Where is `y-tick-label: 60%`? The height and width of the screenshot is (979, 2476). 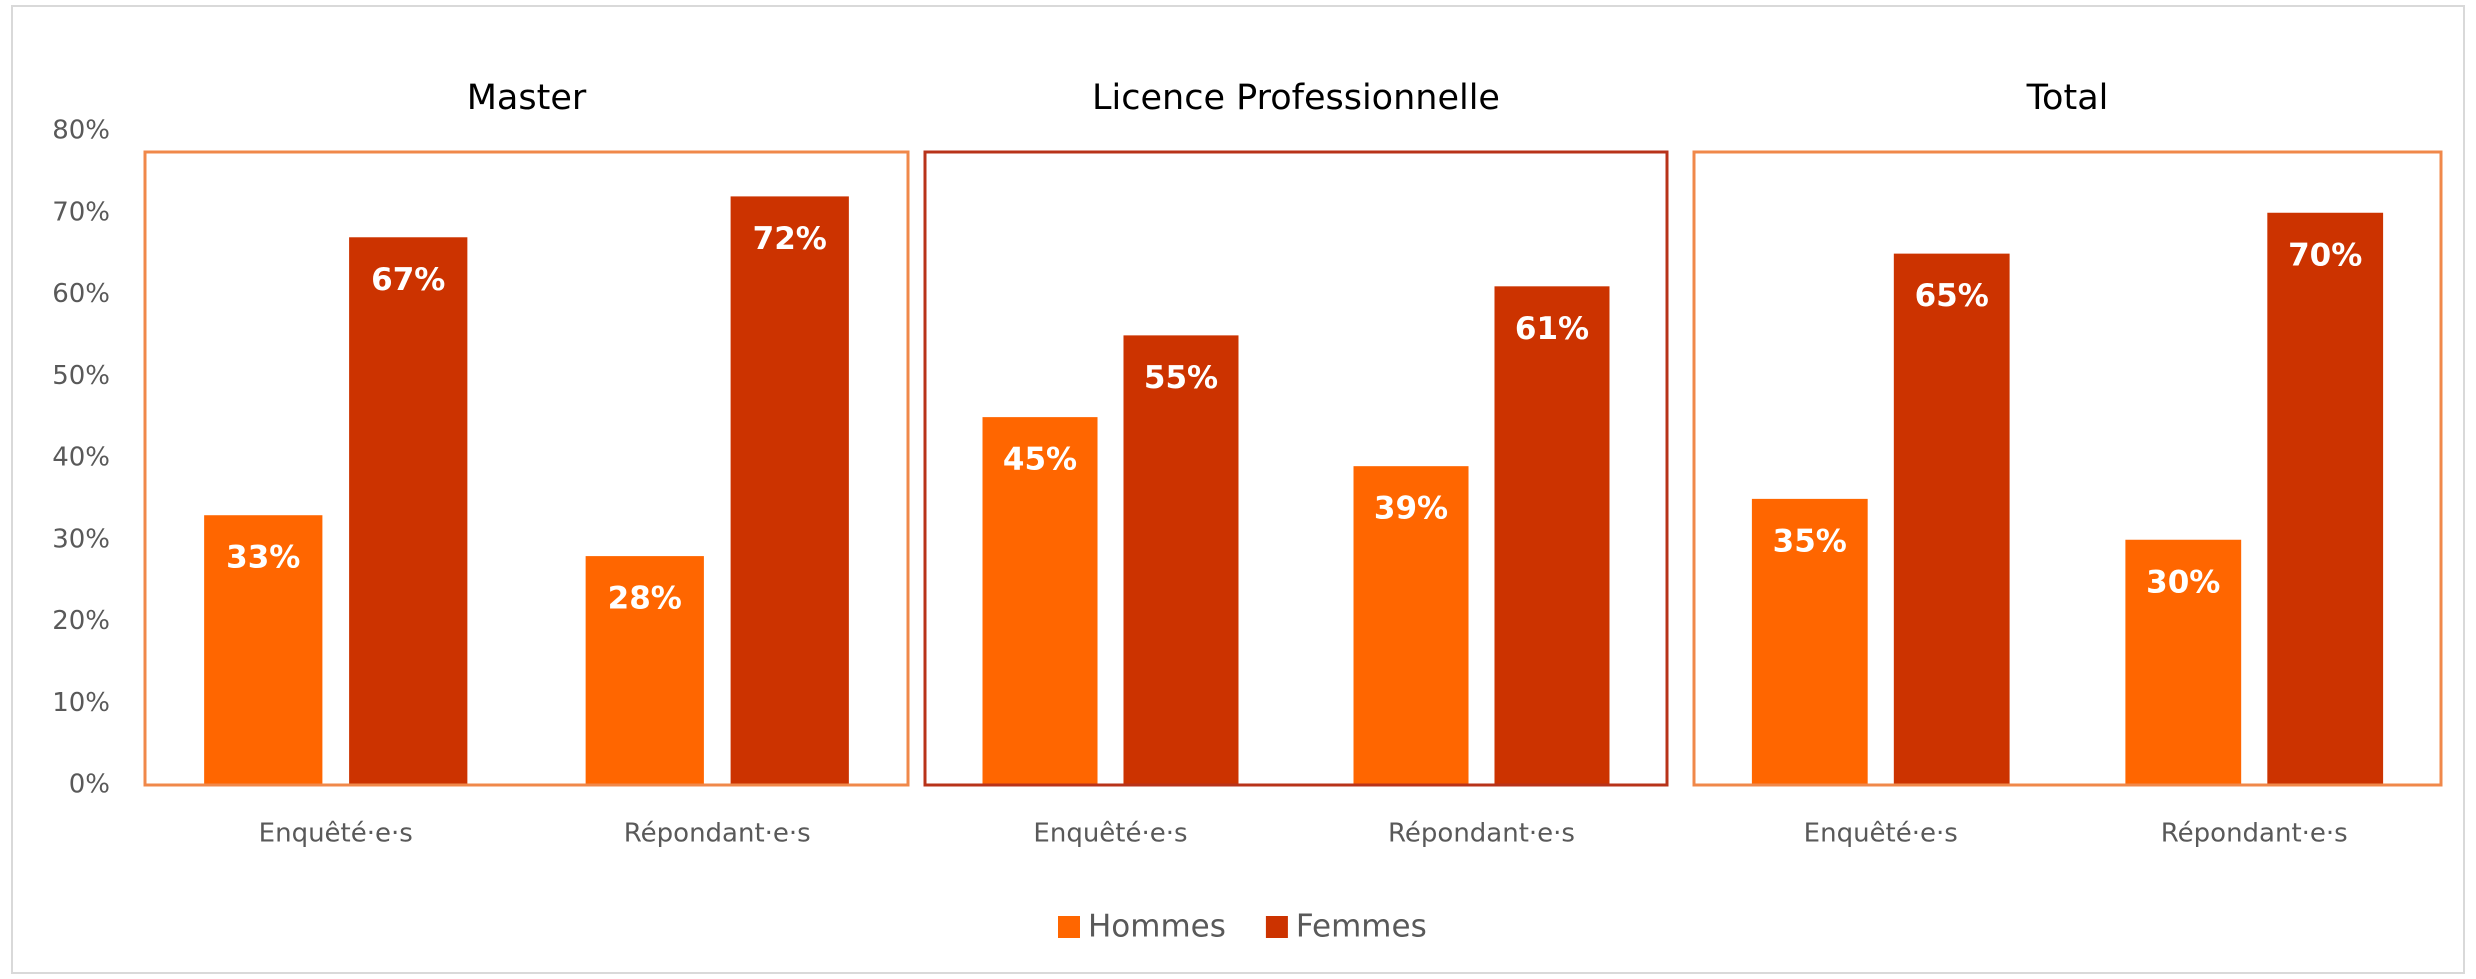
y-tick-label: 60% is located at coordinates (81, 294).